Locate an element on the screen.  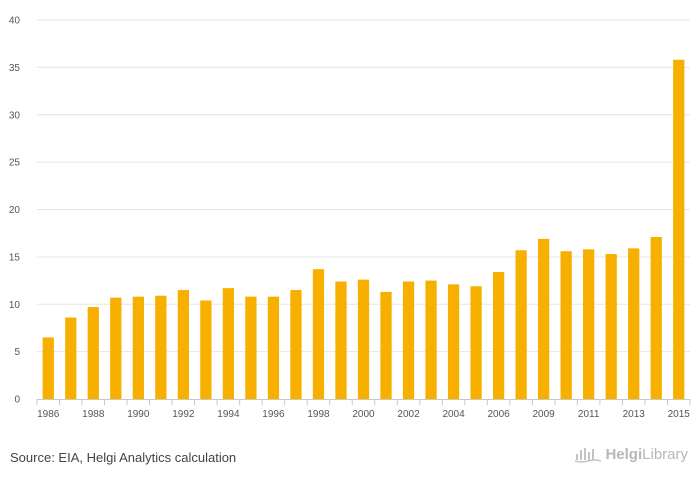
bar-2015 is located at coordinates (679, 229).